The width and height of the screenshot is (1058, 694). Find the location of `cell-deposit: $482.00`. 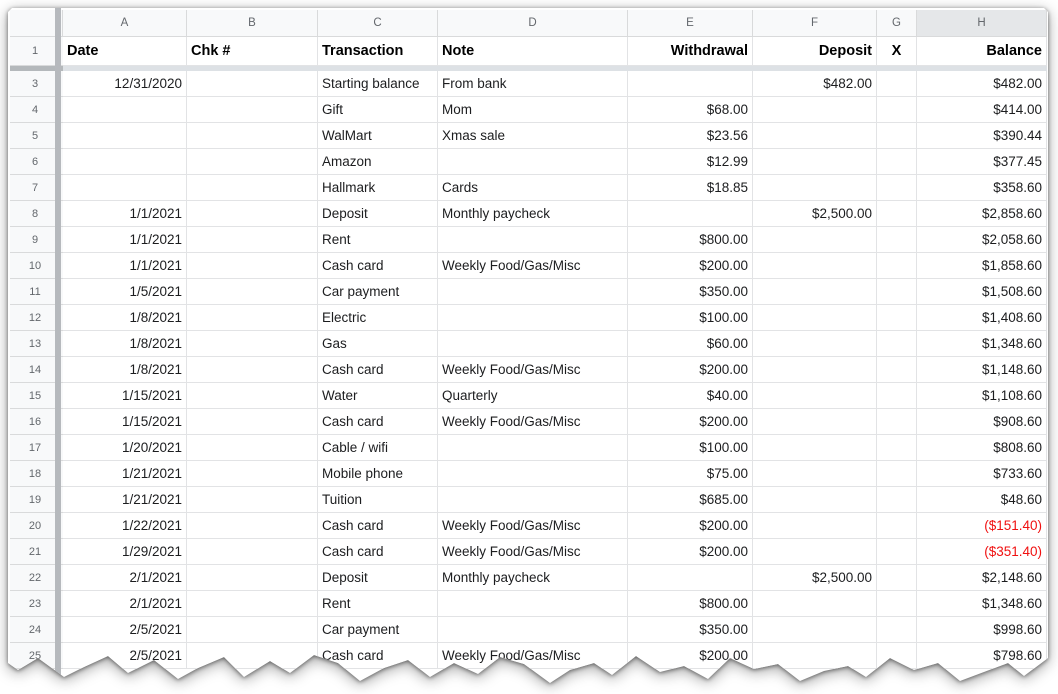

cell-deposit: $482.00 is located at coordinates (815, 84).